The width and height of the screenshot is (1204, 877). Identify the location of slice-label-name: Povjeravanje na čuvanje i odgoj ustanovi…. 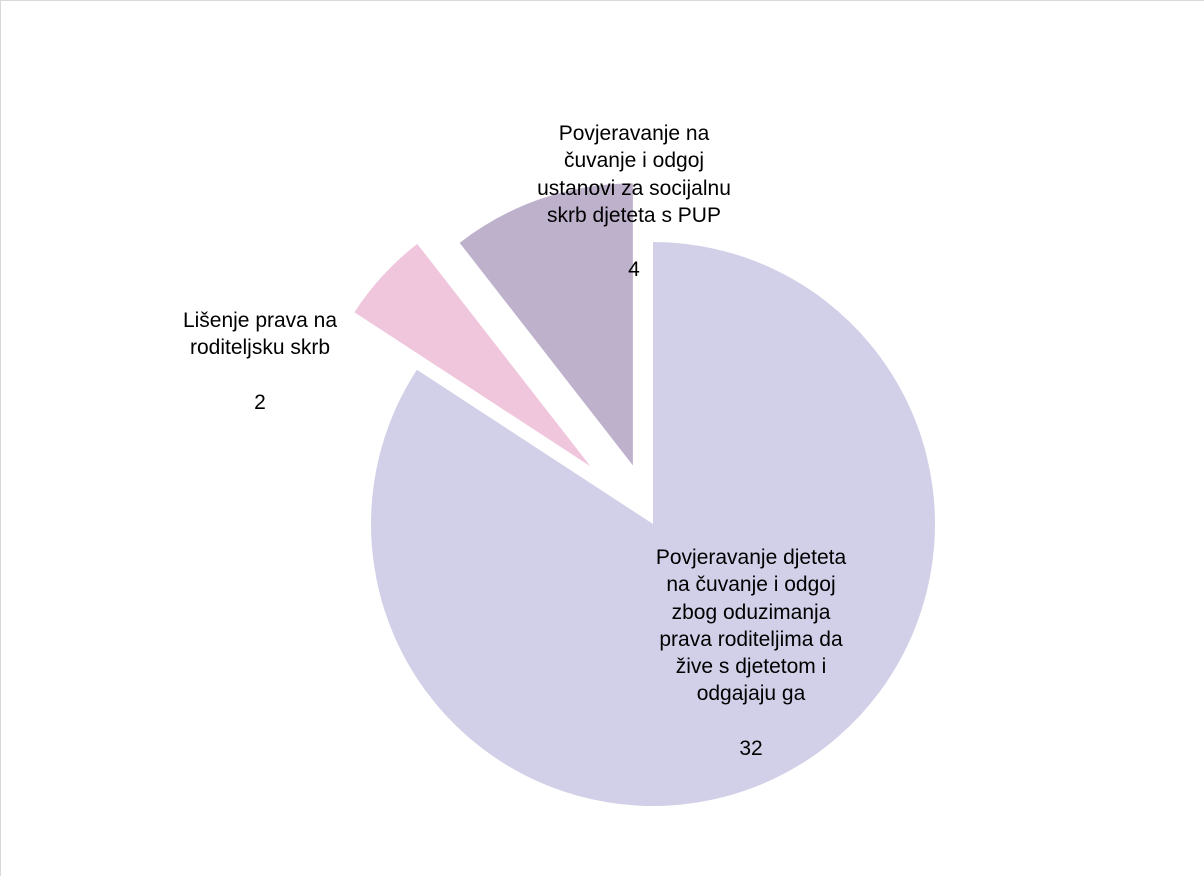
(634, 174).